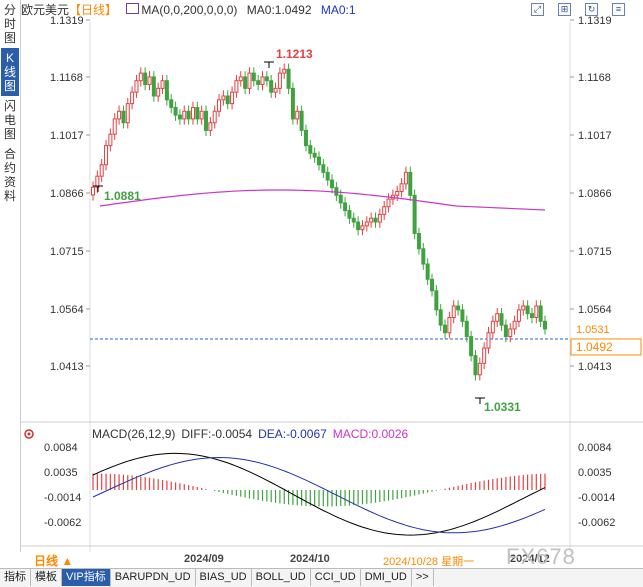  What do you see at coordinates (429, 562) in the screenshot?
I see `time-label-cursor: 2024/10/28 星期一` at bounding box center [429, 562].